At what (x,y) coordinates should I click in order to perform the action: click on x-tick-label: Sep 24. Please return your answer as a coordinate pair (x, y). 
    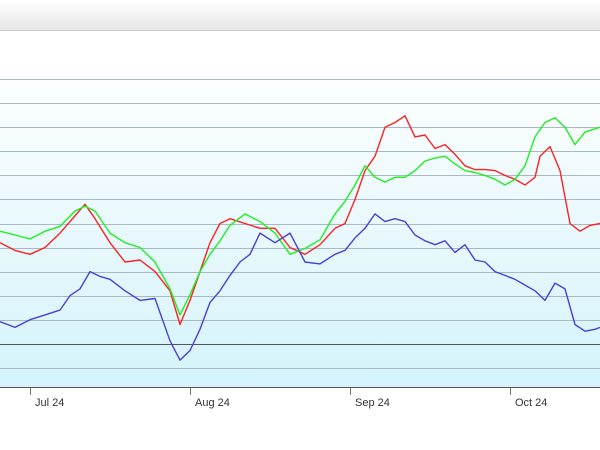
    Looking at the image, I should click on (372, 403).